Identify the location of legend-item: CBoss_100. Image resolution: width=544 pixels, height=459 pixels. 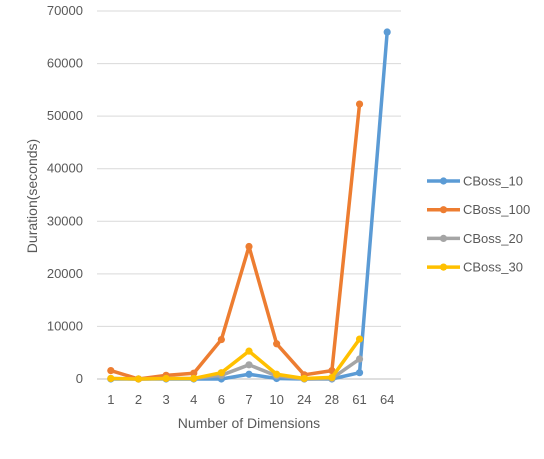
(478, 209).